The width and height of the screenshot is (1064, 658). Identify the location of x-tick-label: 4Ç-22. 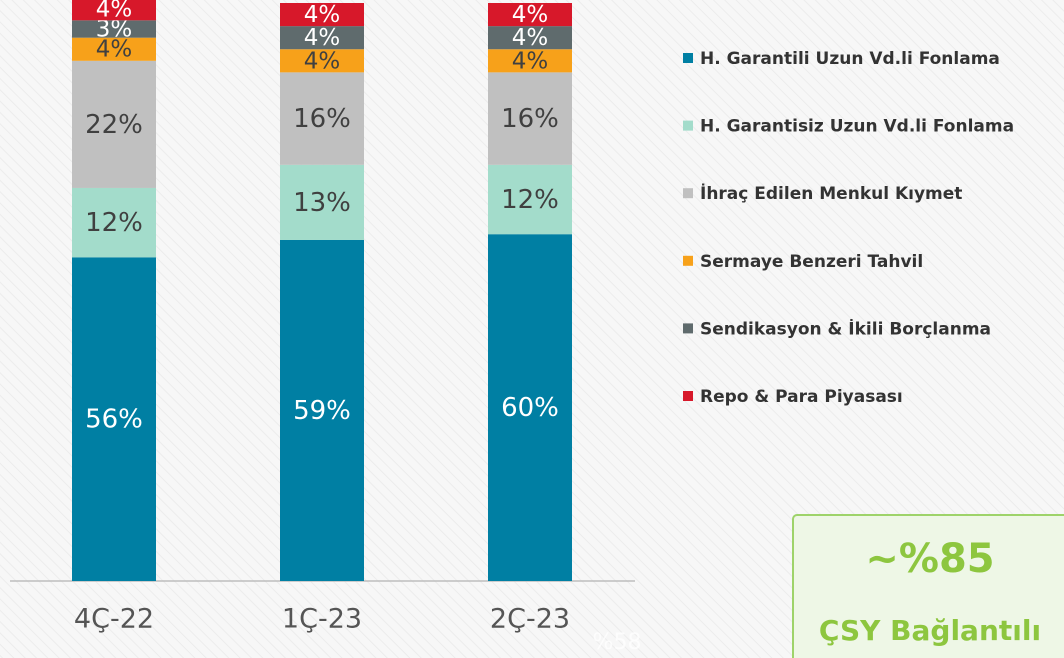
(114, 619).